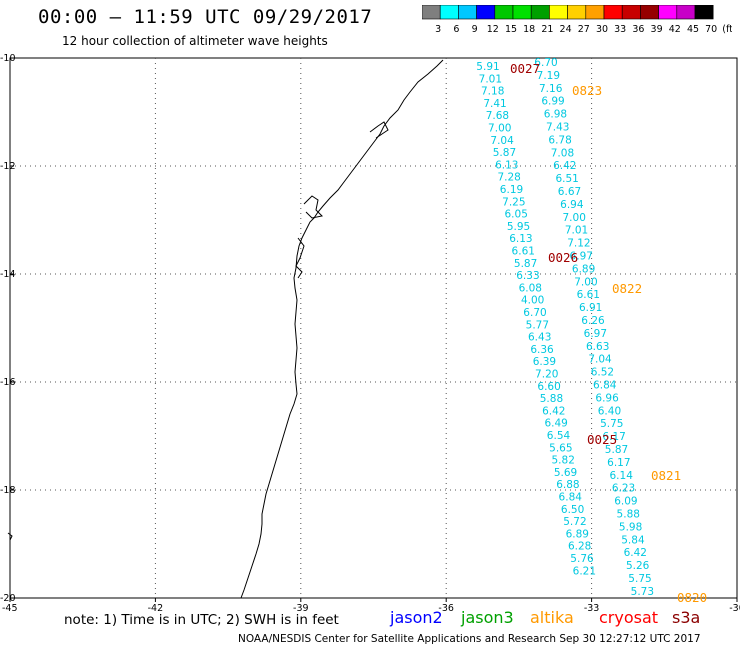 This screenshot has height=650, width=740. Describe the element at coordinates (301, 608) in the screenshot. I see `lon-tick-label: -39` at that location.